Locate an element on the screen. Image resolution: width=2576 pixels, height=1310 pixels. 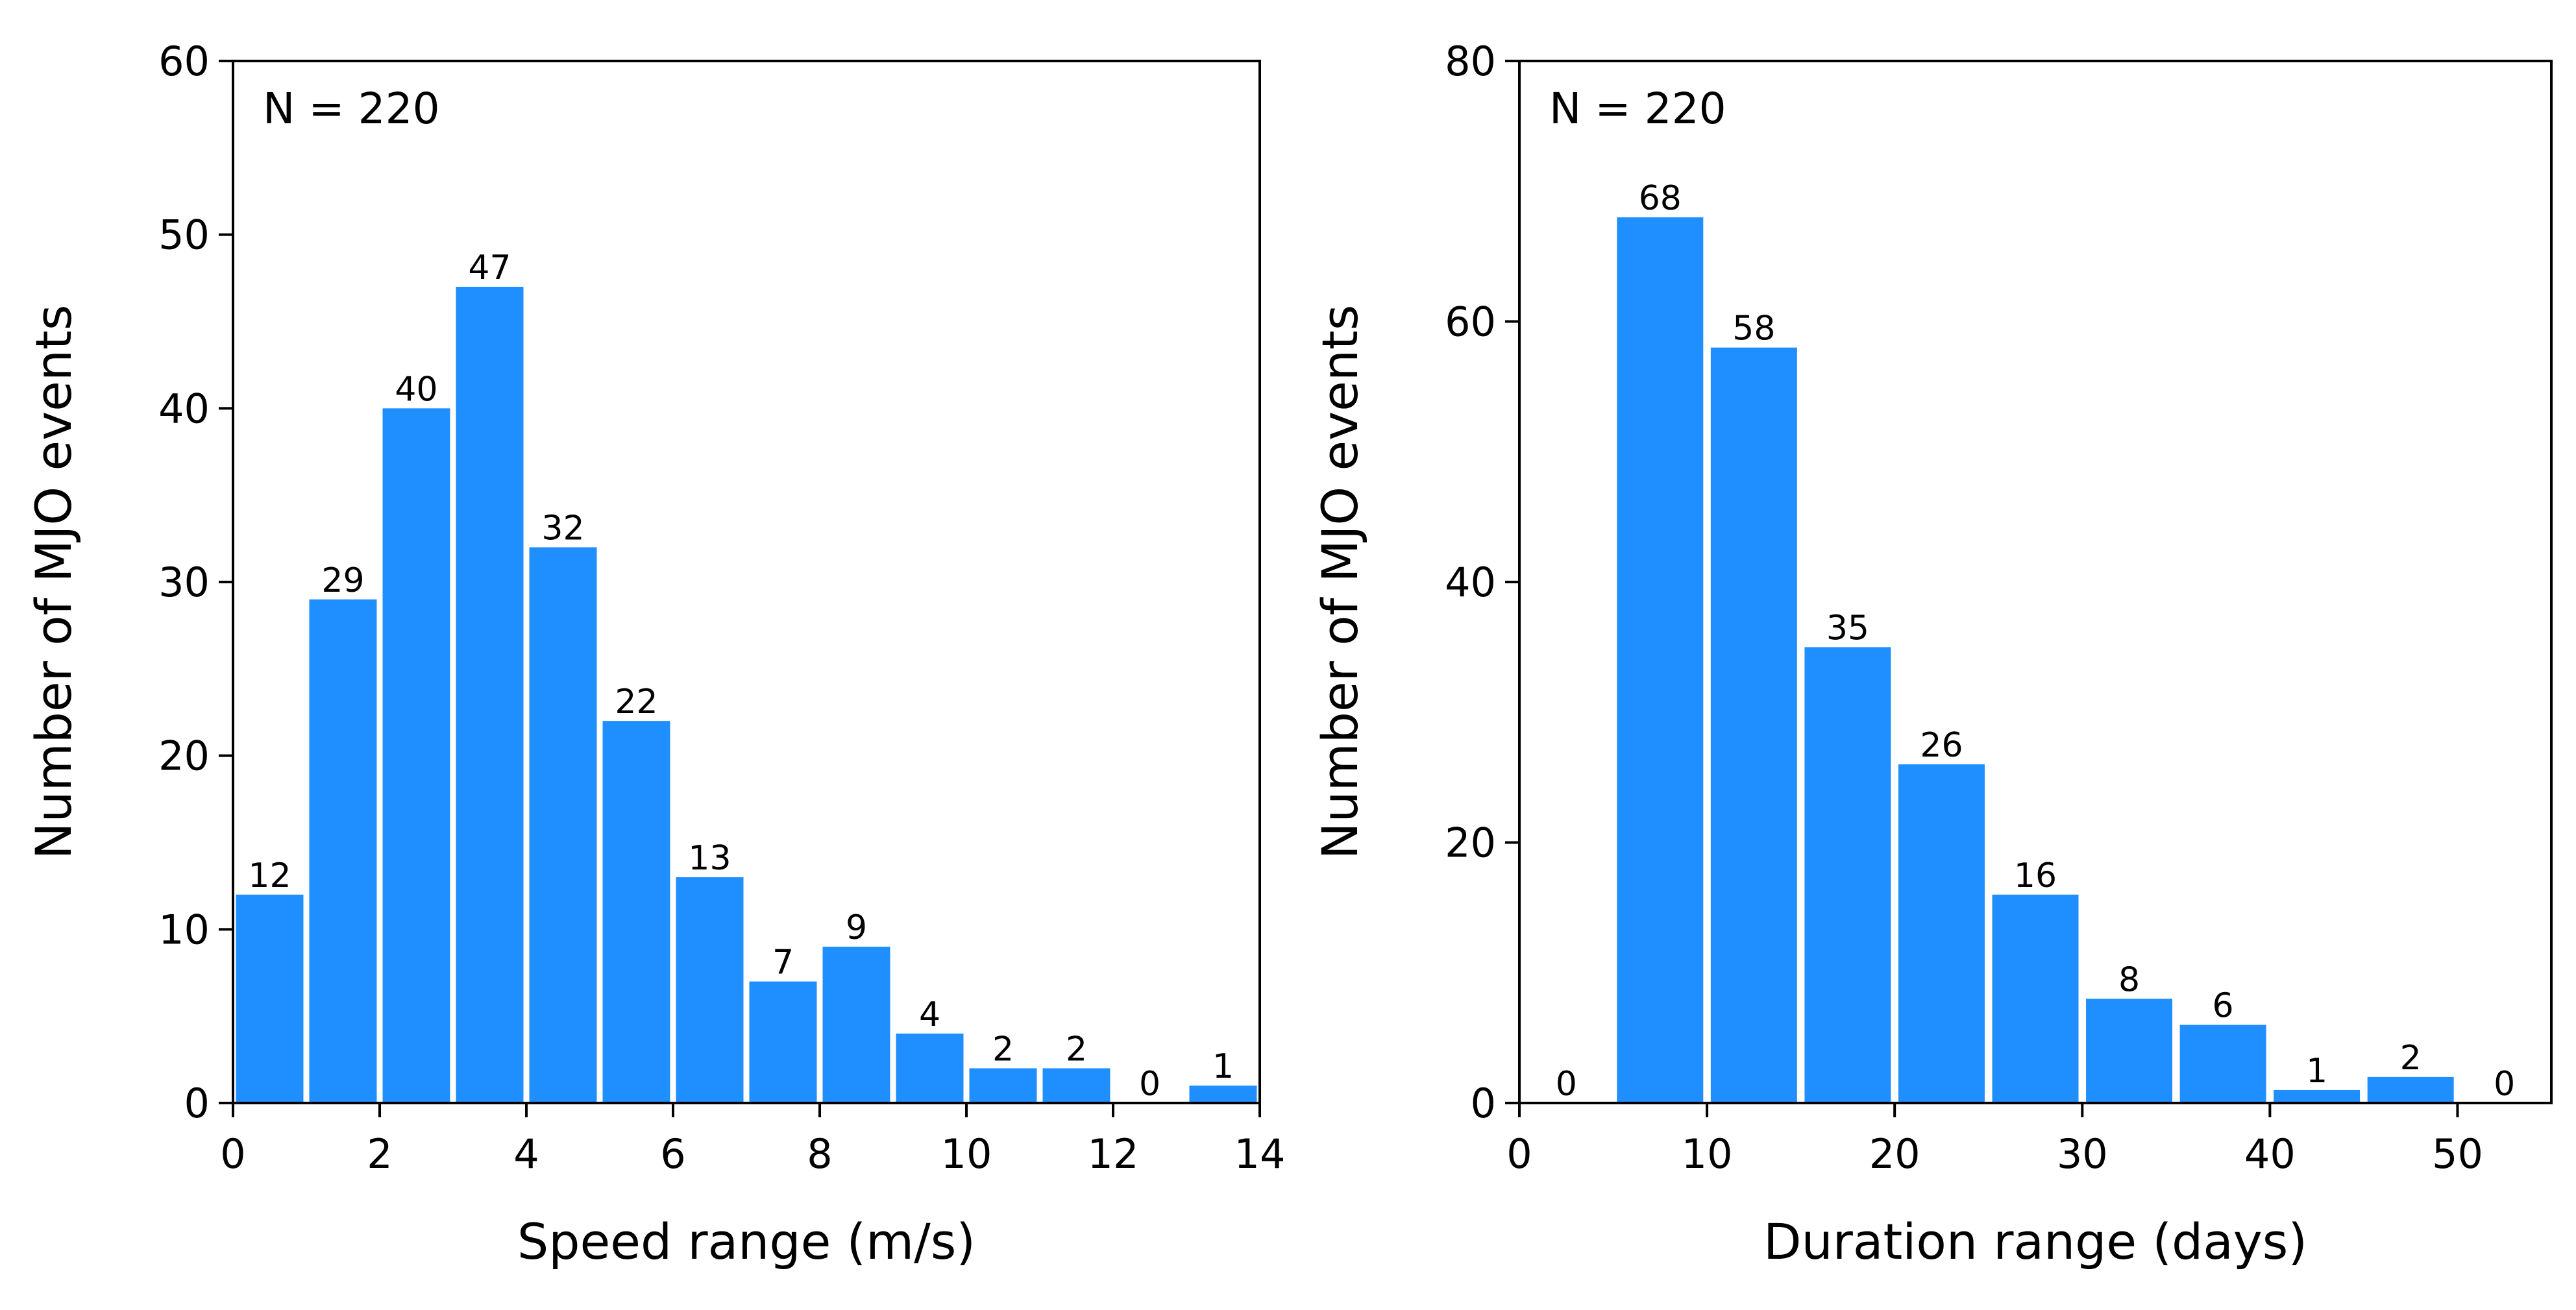
duration-bar-value-label: 8 is located at coordinates (2129, 980).